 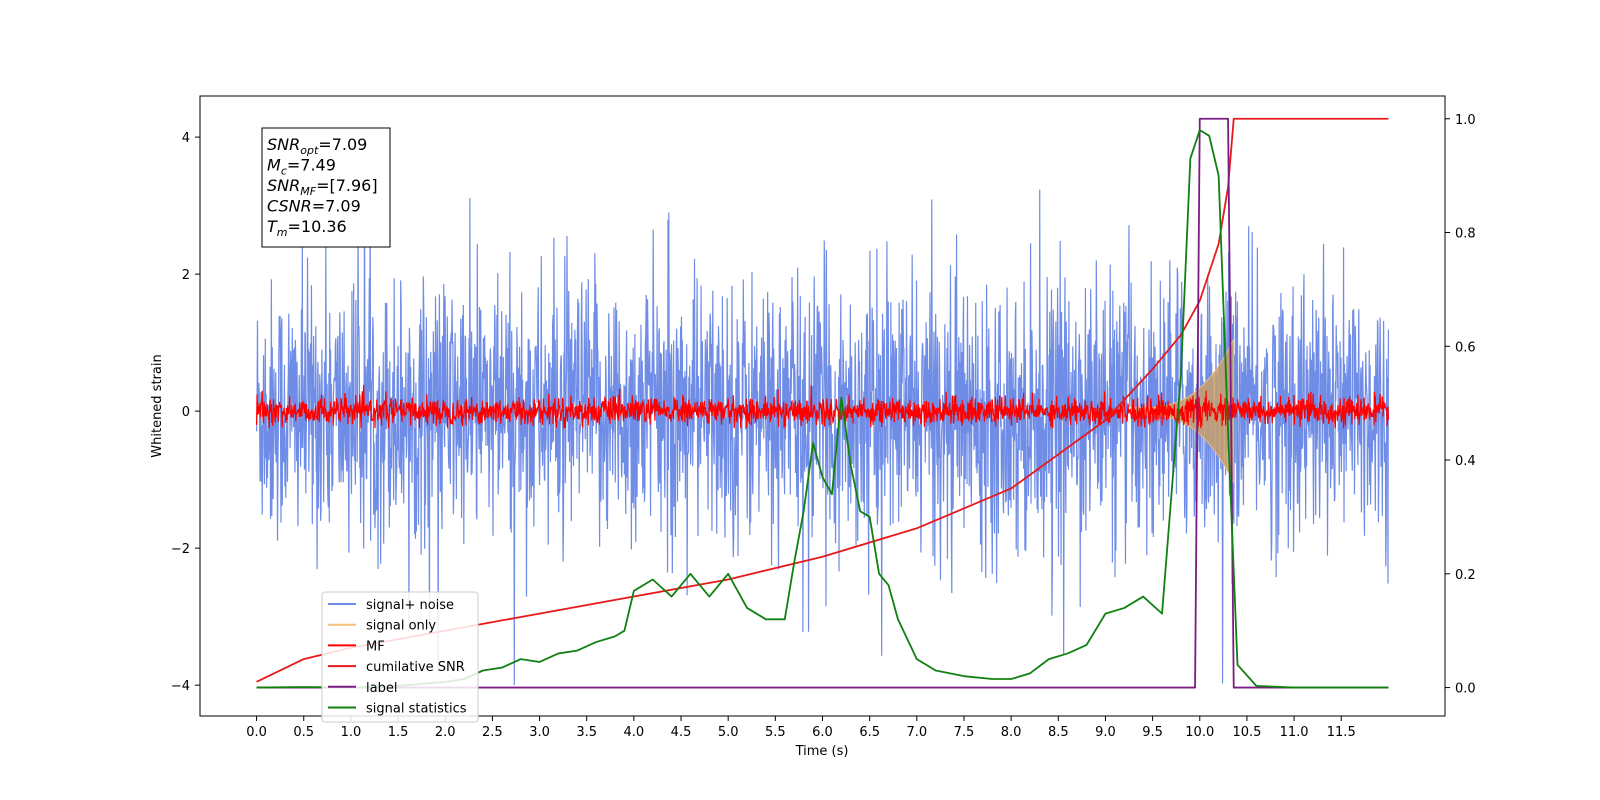 I want to click on x-tick-label: 0.0, so click(x=256, y=732).